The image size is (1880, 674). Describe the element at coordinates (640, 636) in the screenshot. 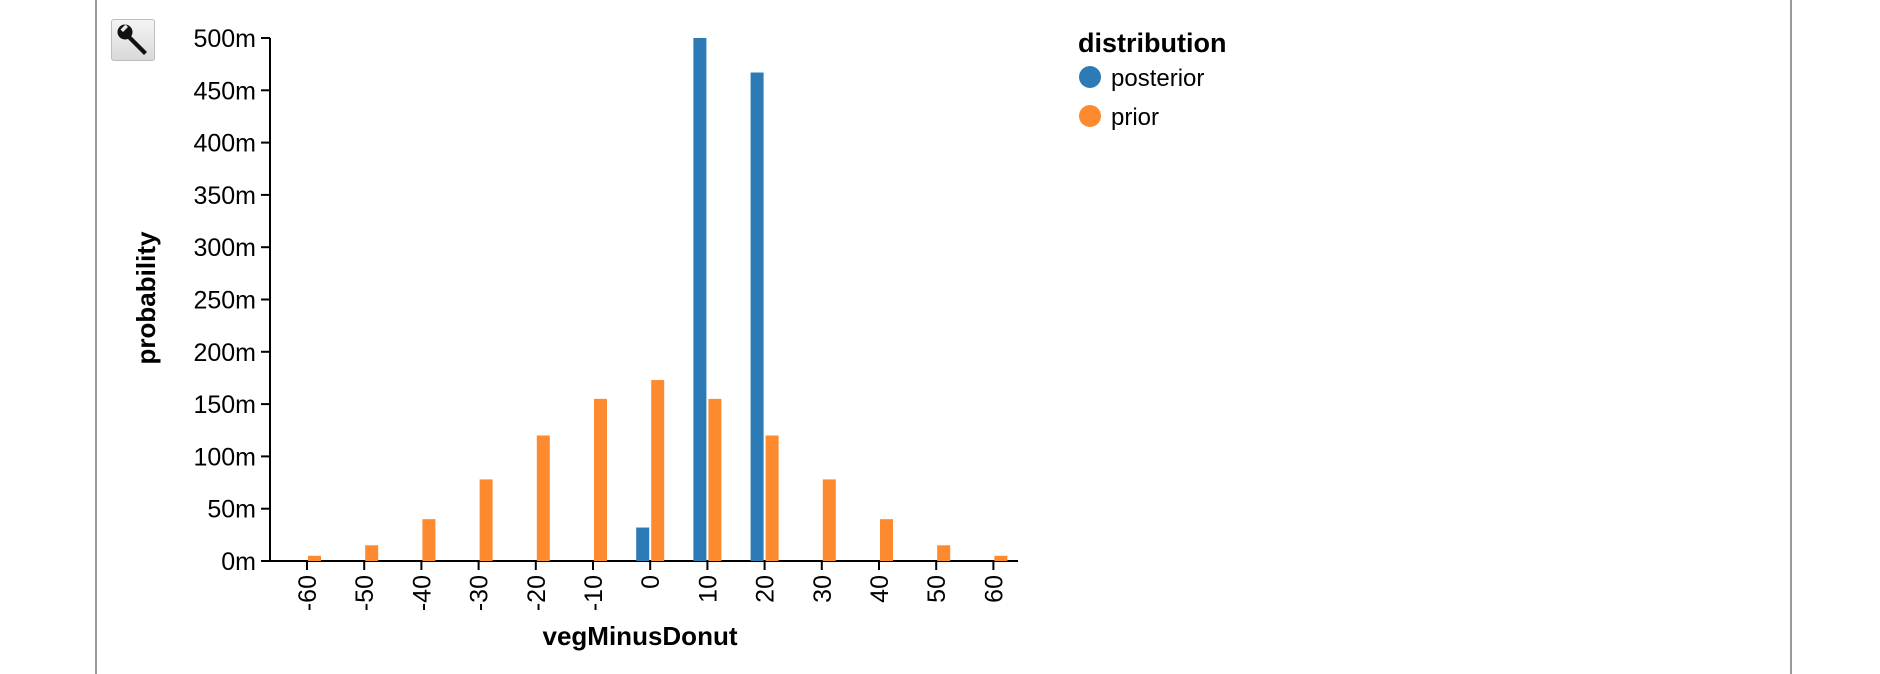

I see `x-axis-title: vegMinusDonut` at that location.